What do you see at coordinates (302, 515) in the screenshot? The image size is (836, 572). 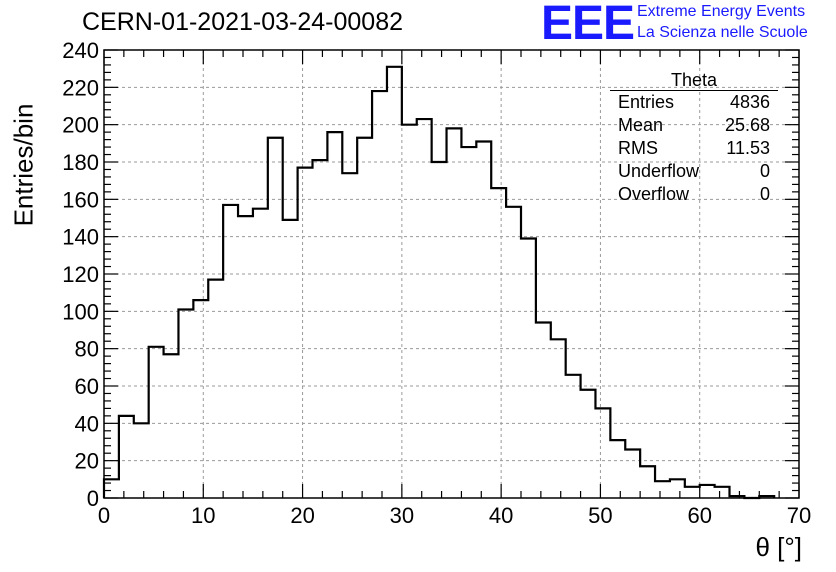 I see `x-tick-label: 20` at bounding box center [302, 515].